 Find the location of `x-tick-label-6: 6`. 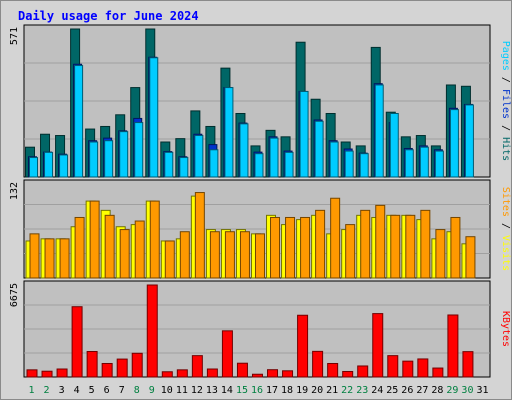

x-tick-label-6: 6 is located at coordinates (107, 390).